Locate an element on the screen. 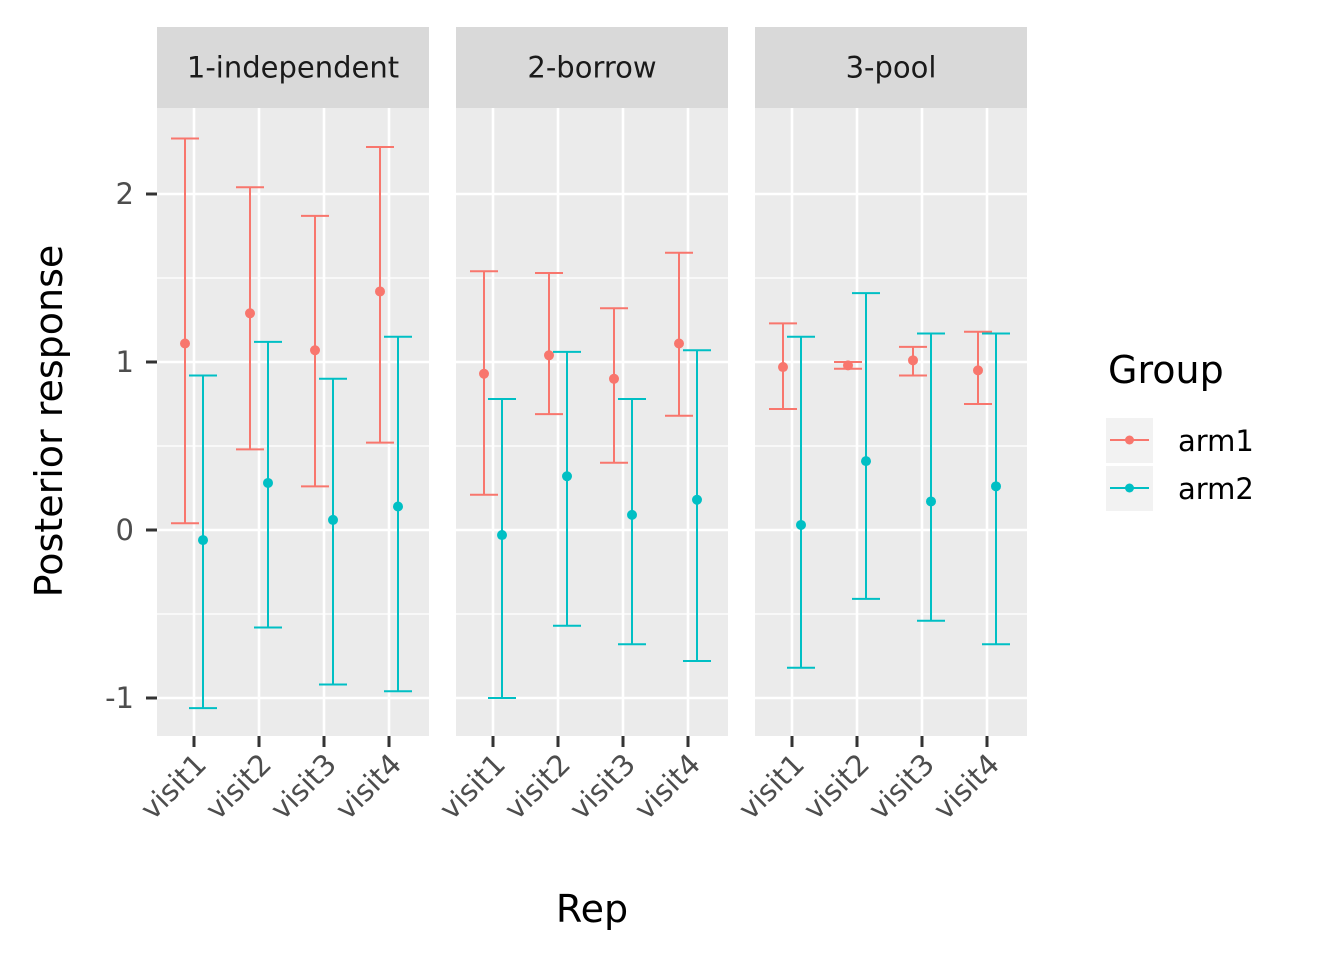 This screenshot has height=960, width=1344. legend-item-arm1: arm1 is located at coordinates (1180, 440).